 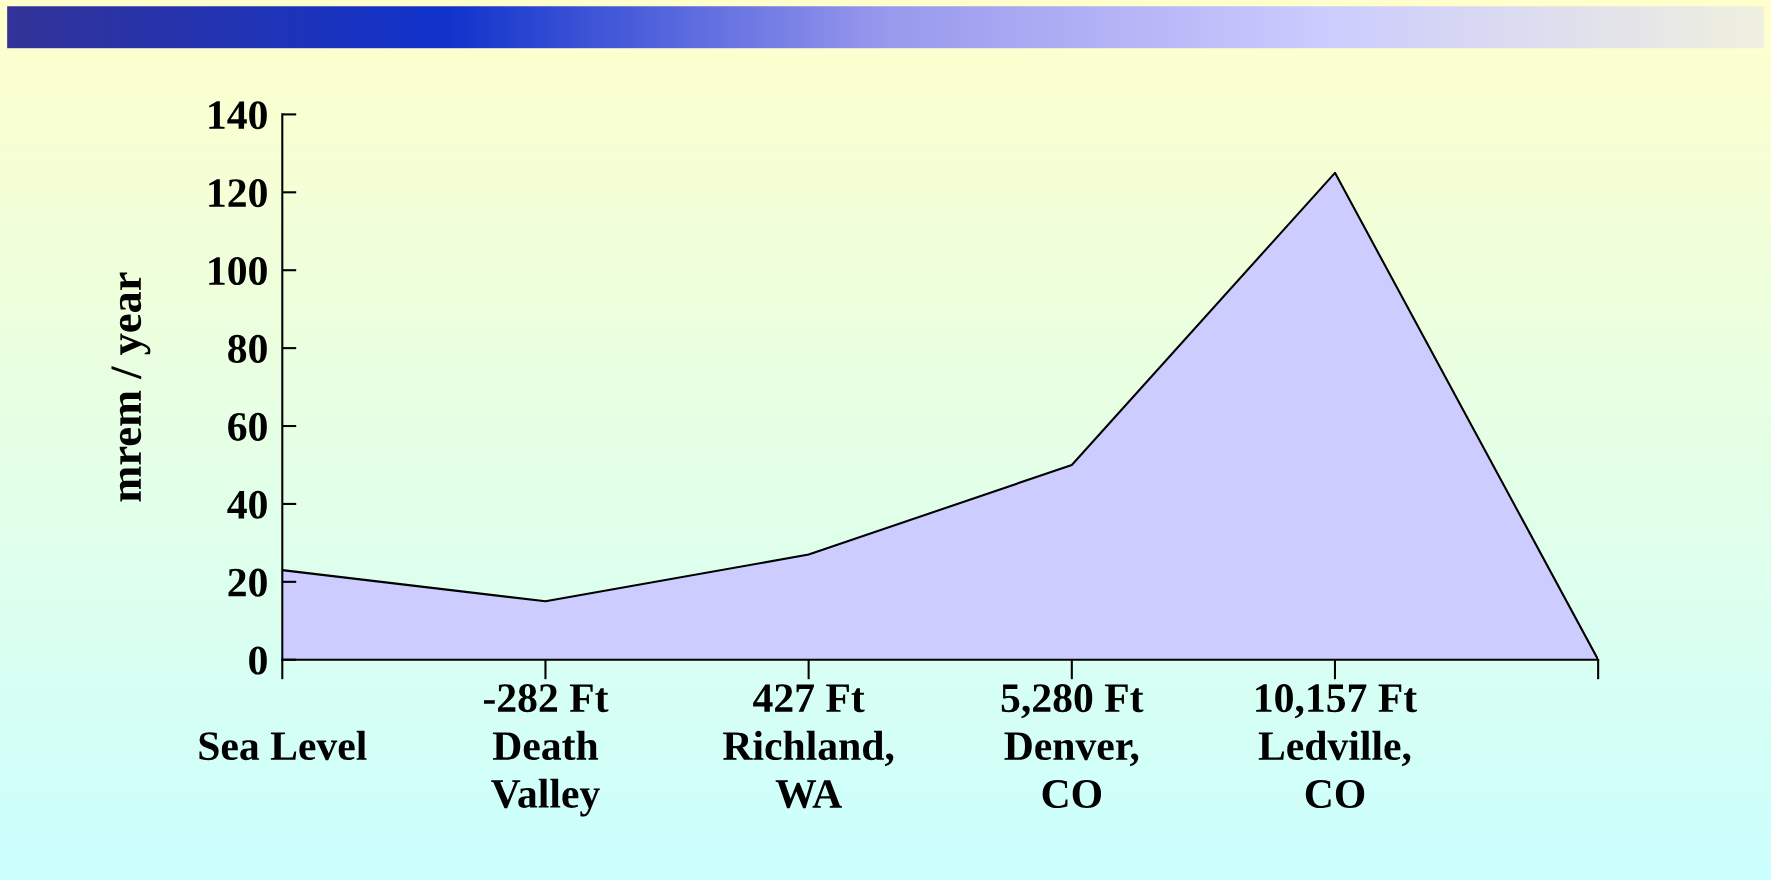 What do you see at coordinates (238, 271) in the screenshot?
I see `y-tick-label: 100` at bounding box center [238, 271].